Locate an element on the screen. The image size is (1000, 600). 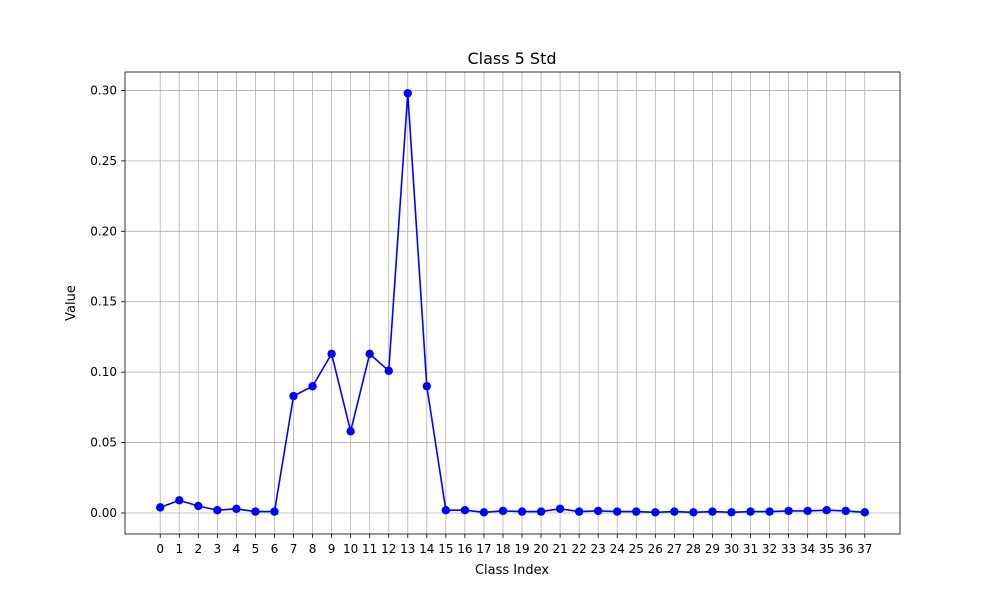
x-tick-label: 18 is located at coordinates (502, 549).